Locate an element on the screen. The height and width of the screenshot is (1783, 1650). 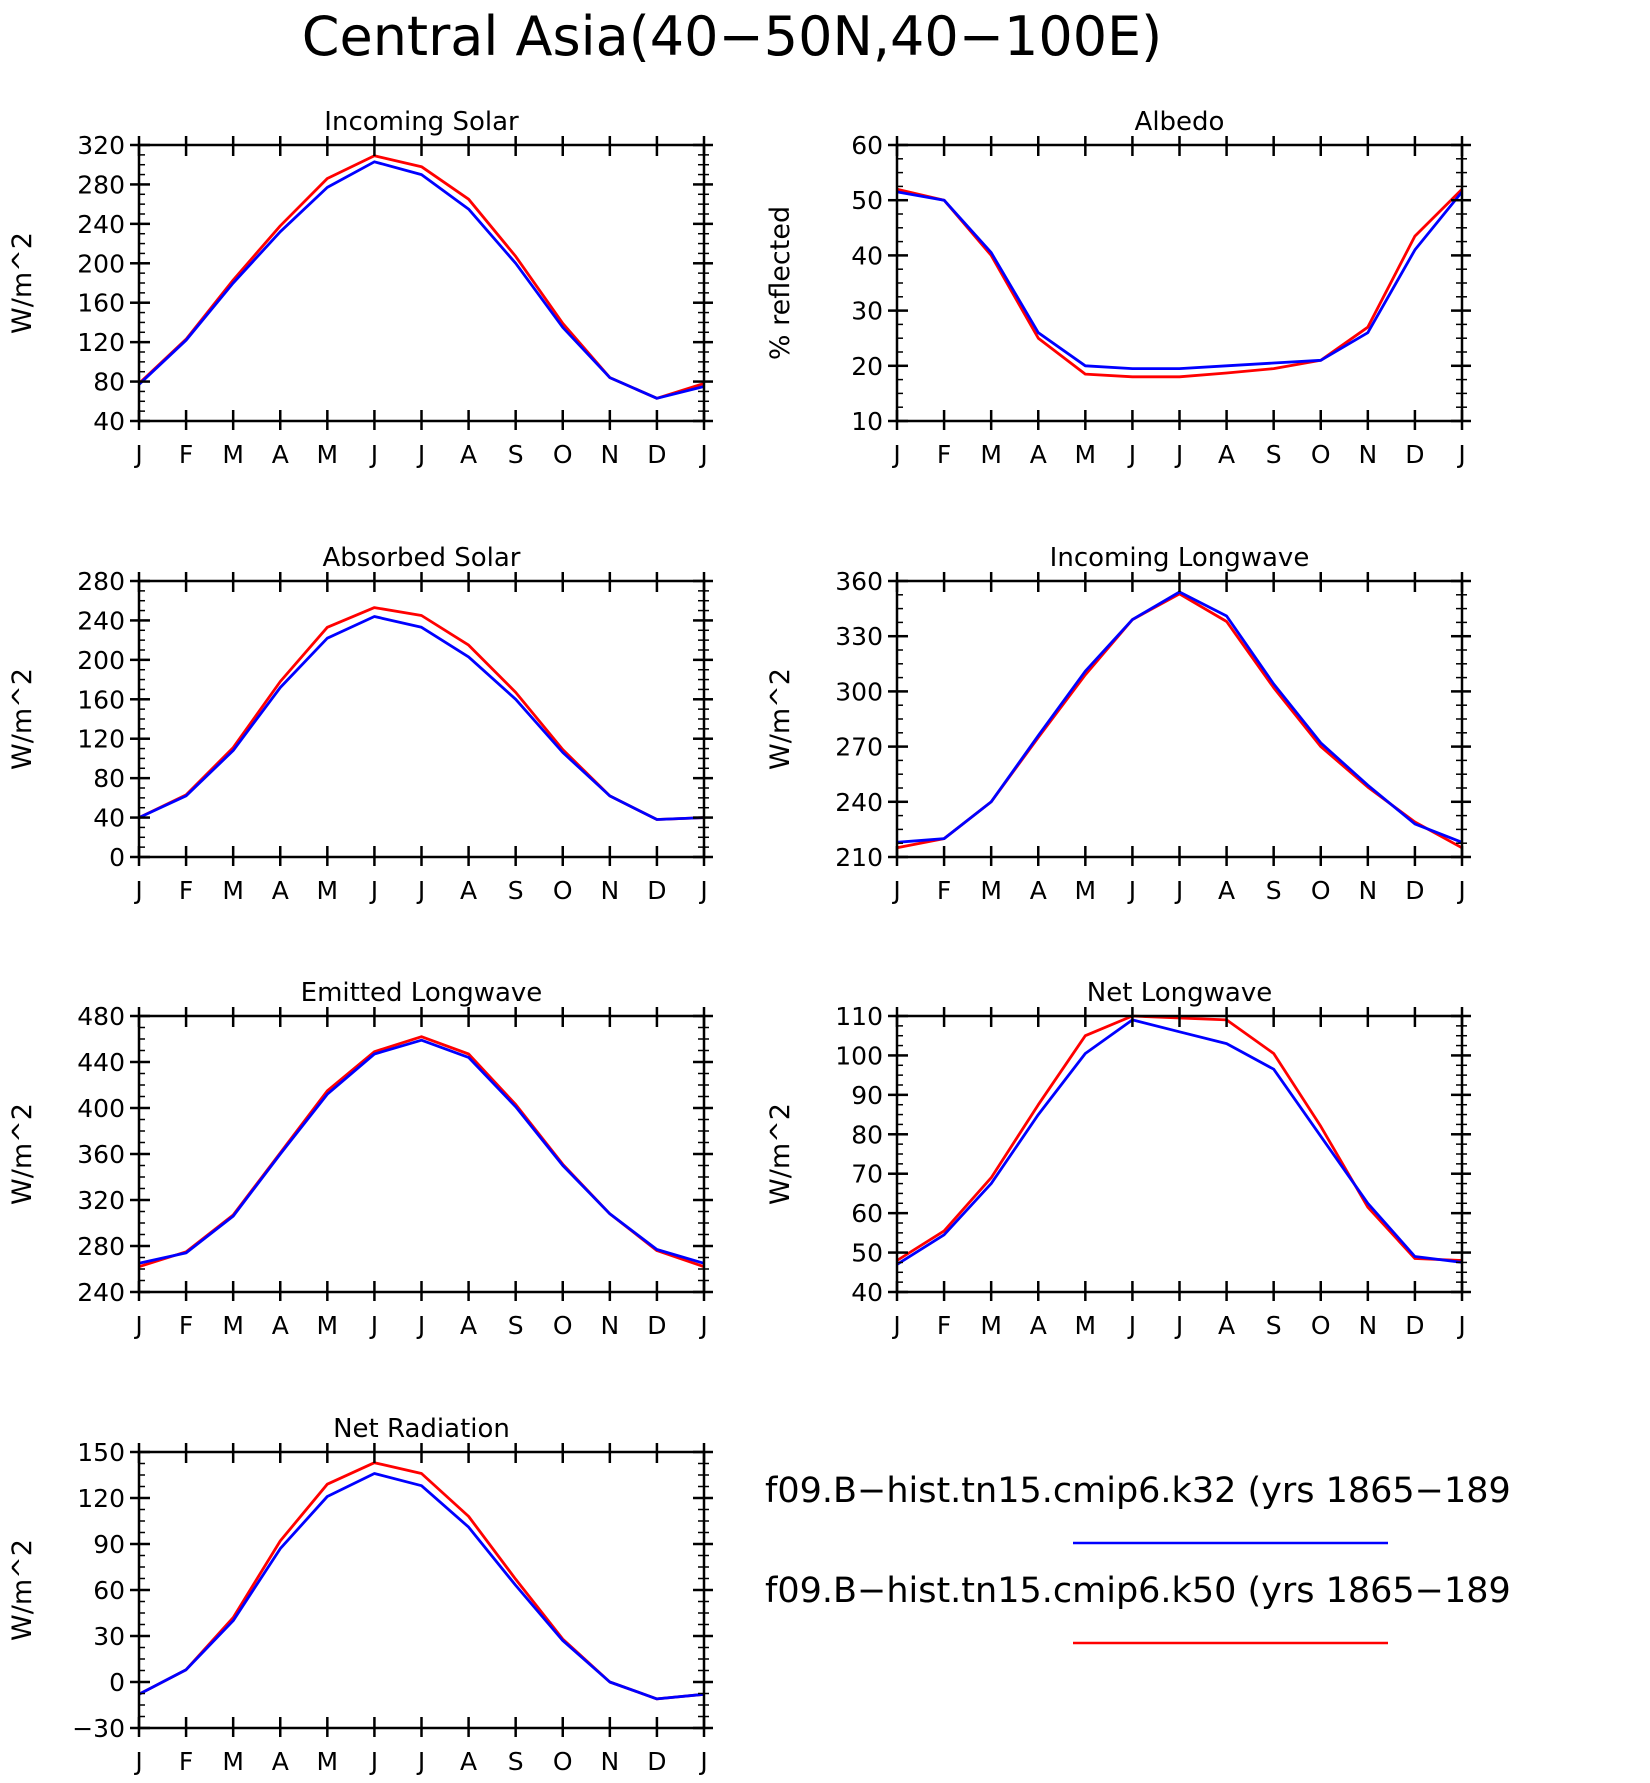
y-tick-label: 150 is located at coordinates (101, 1452).